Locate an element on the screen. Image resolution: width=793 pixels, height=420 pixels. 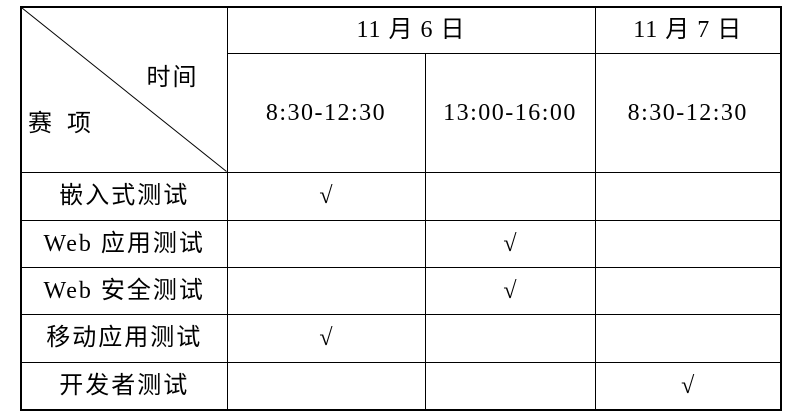
table-row-developer-test: 开发者测试 √ is located at coordinates (401, 386).